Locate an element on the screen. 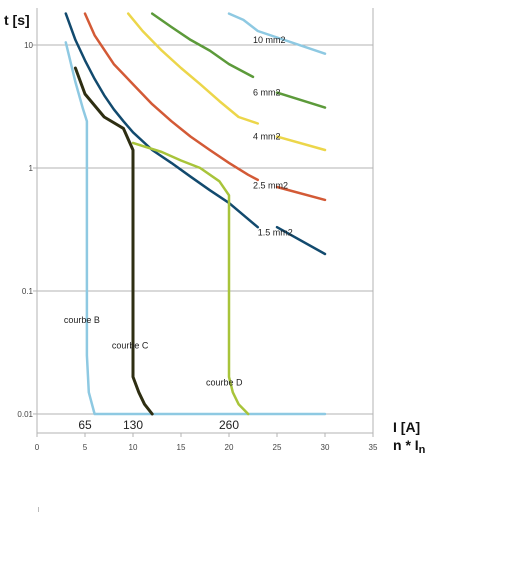  x-axis-title: I [A] is located at coordinates (406, 427).